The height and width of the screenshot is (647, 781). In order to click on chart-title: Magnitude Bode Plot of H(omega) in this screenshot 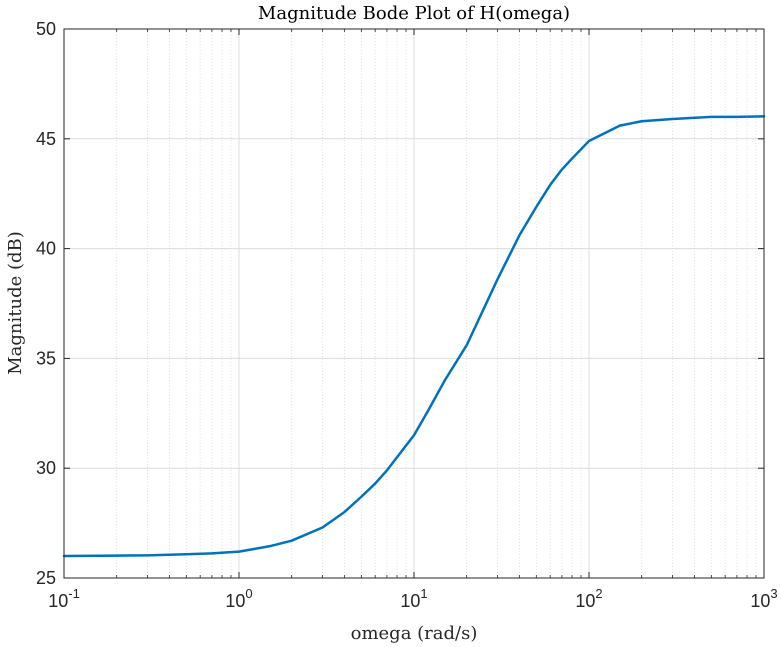, I will do `click(414, 13)`.